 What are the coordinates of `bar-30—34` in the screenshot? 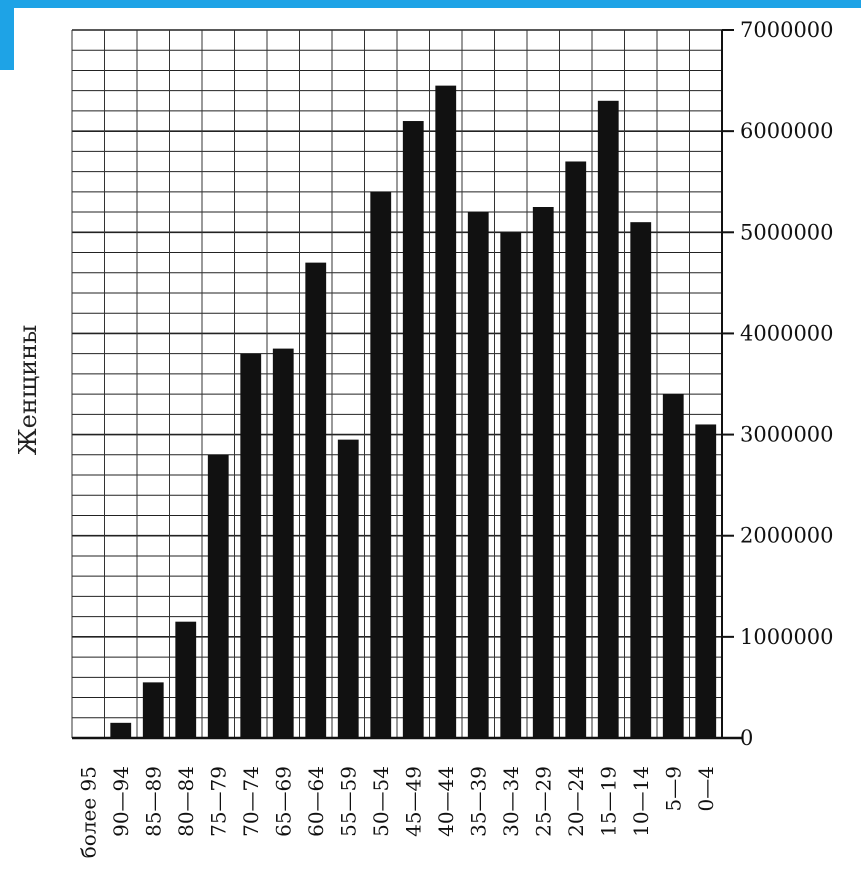 It's located at (511, 485).